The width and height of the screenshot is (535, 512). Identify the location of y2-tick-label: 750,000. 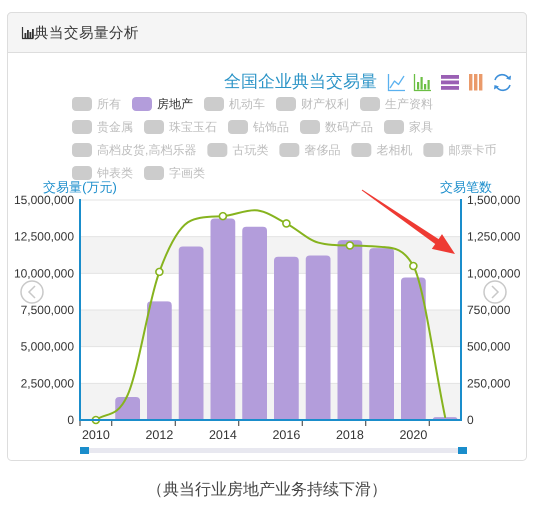
(489, 310).